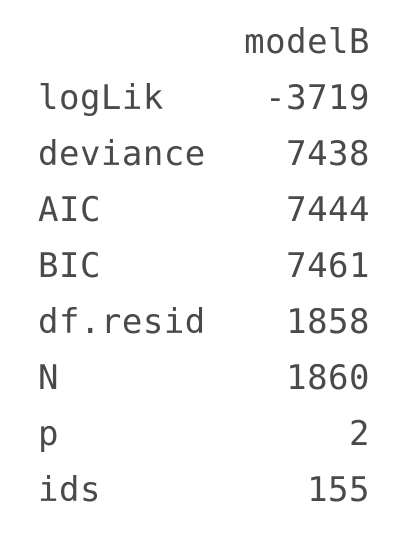 This screenshot has height=555, width=413. What do you see at coordinates (204, 98) in the screenshot?
I see `table-row: logLik -3719` at bounding box center [204, 98].